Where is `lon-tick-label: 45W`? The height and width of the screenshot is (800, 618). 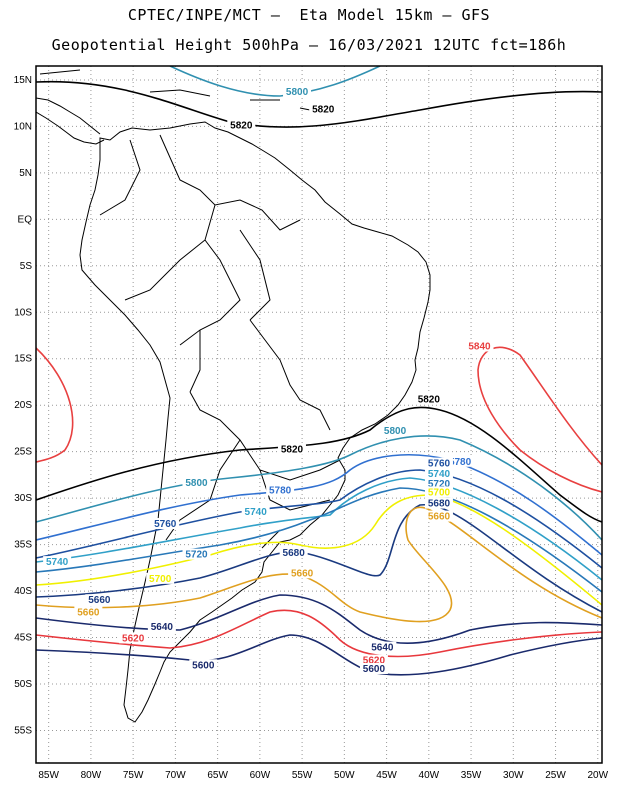
lon-tick-label: 45W is located at coordinates (386, 775).